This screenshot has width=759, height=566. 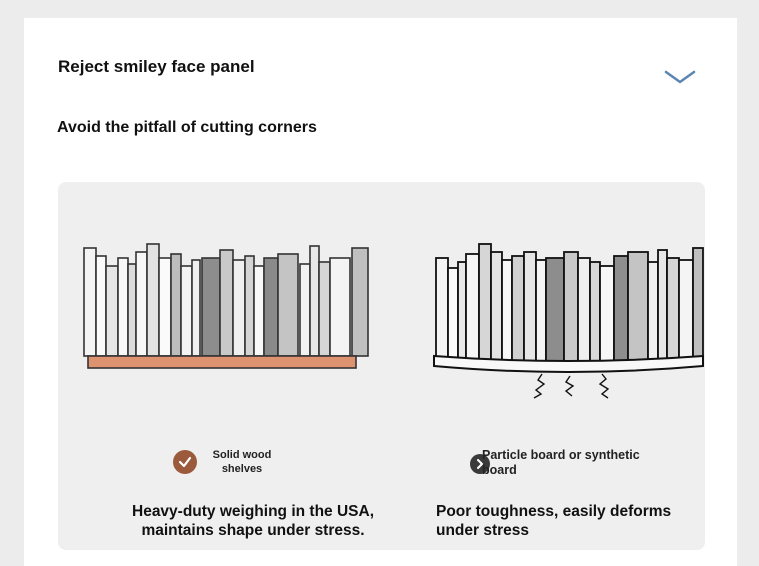 I want to click on particle-board-shelf-illustration, so click(x=568, y=321).